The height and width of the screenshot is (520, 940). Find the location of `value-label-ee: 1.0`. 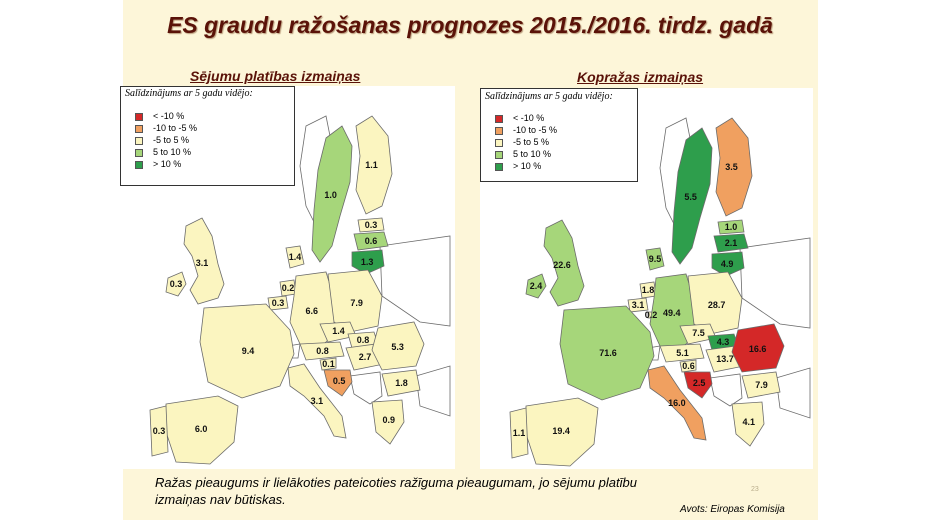

value-label-ee: 1.0 is located at coordinates (731, 227).